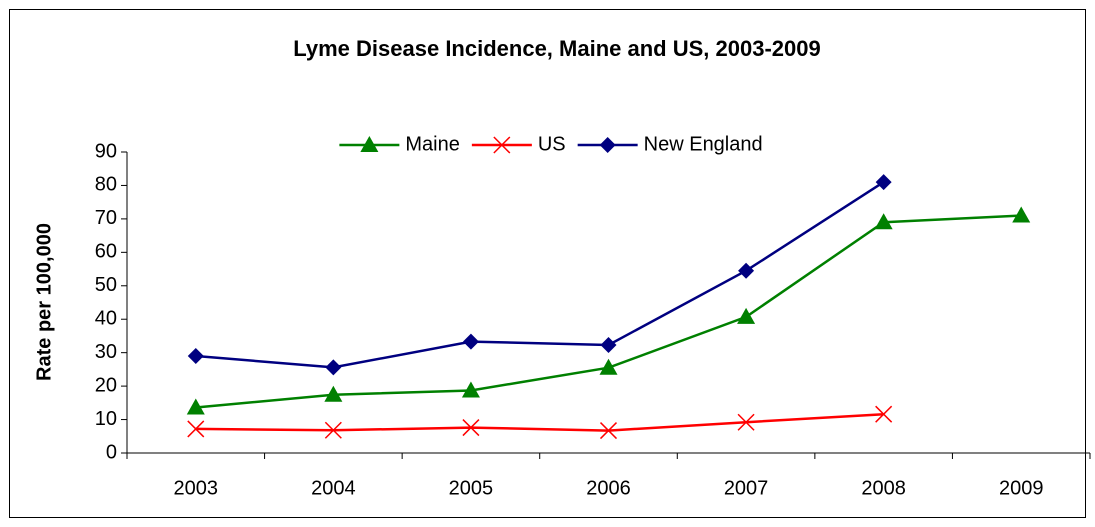  What do you see at coordinates (703, 144) in the screenshot?
I see `legend-label: New England` at bounding box center [703, 144].